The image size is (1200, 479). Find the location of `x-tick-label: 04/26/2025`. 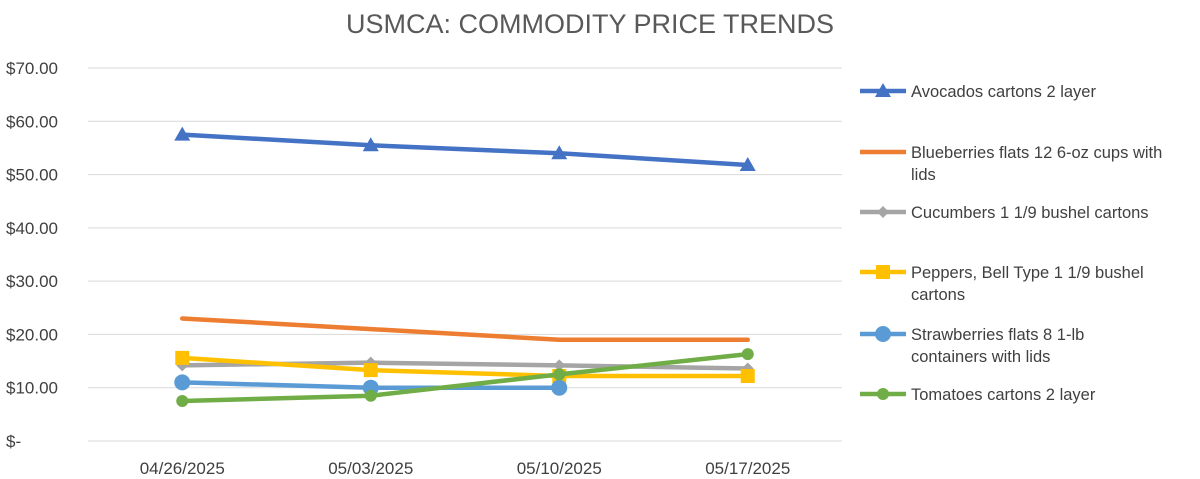

x-tick-label: 04/26/2025 is located at coordinates (182, 468).